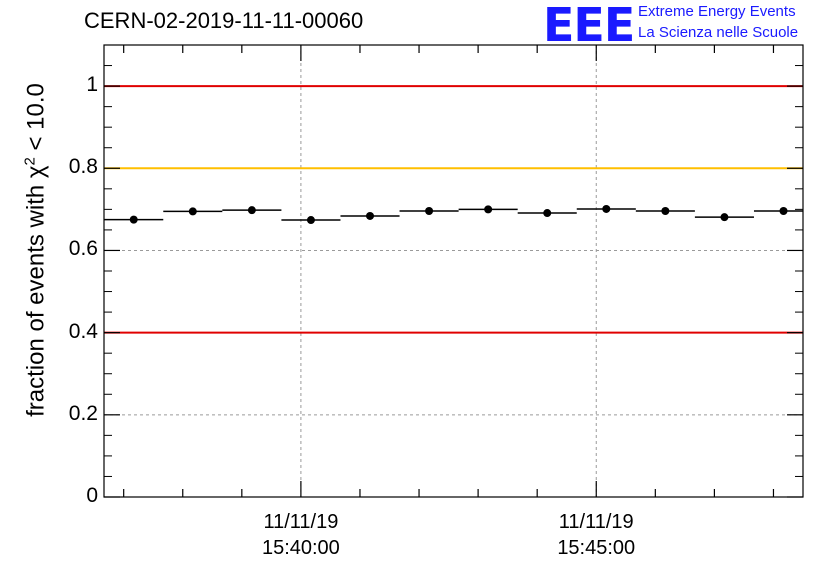  I want to click on y-axis-label-sup: 2, so click(30, 161).